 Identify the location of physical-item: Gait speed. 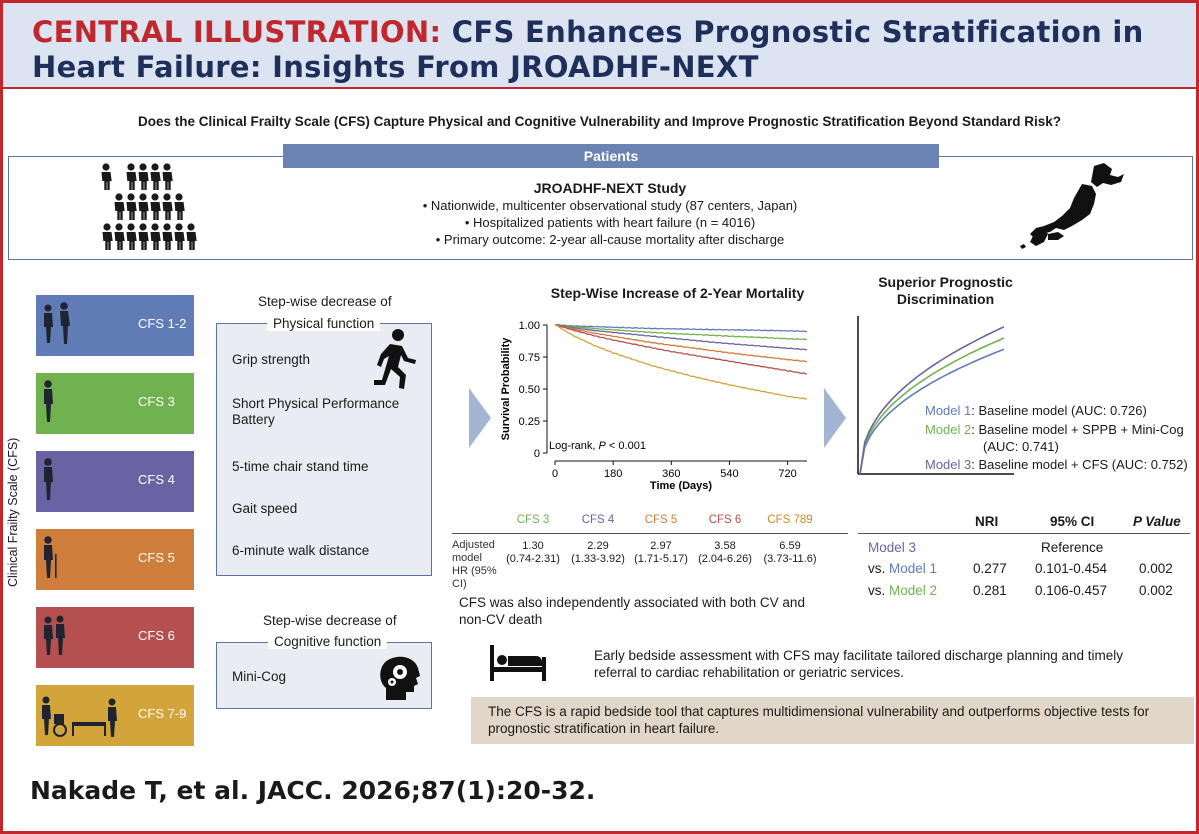
(265, 508).